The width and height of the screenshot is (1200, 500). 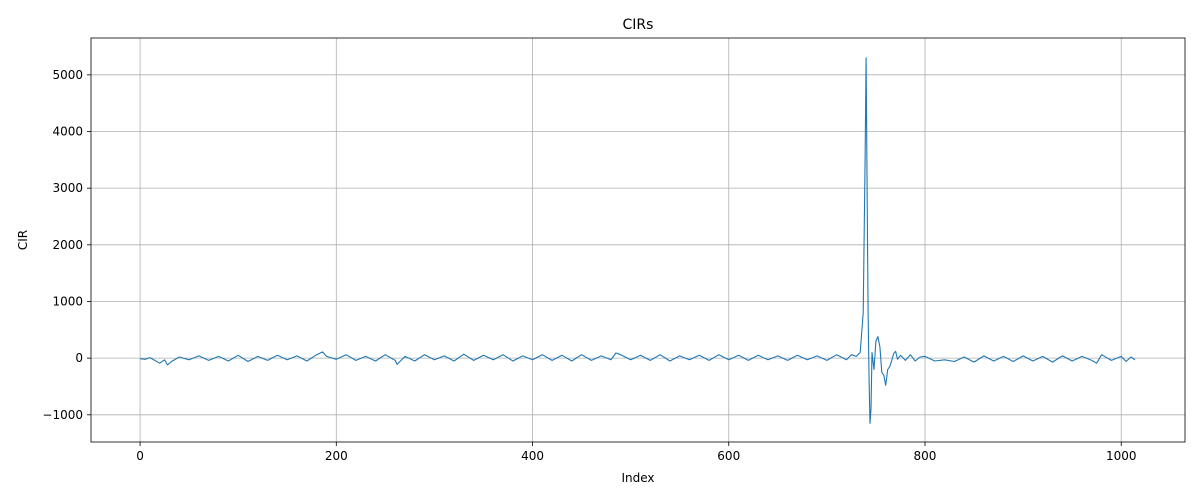 What do you see at coordinates (925, 456) in the screenshot?
I see `x-tick-label: 800` at bounding box center [925, 456].